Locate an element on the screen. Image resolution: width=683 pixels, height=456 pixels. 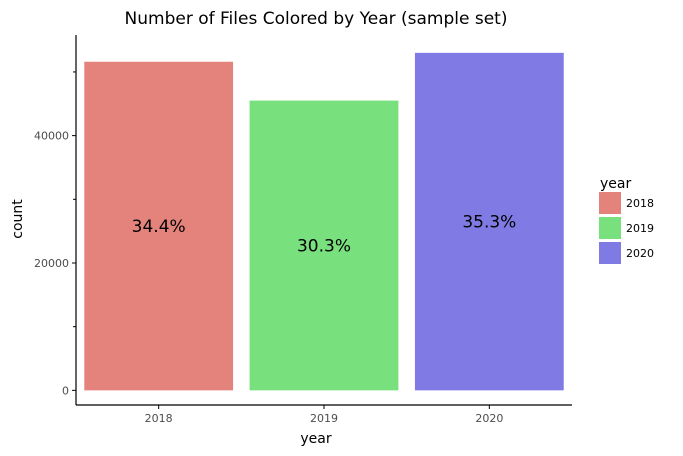
legend-label-2018: 2018 is located at coordinates (640, 203).